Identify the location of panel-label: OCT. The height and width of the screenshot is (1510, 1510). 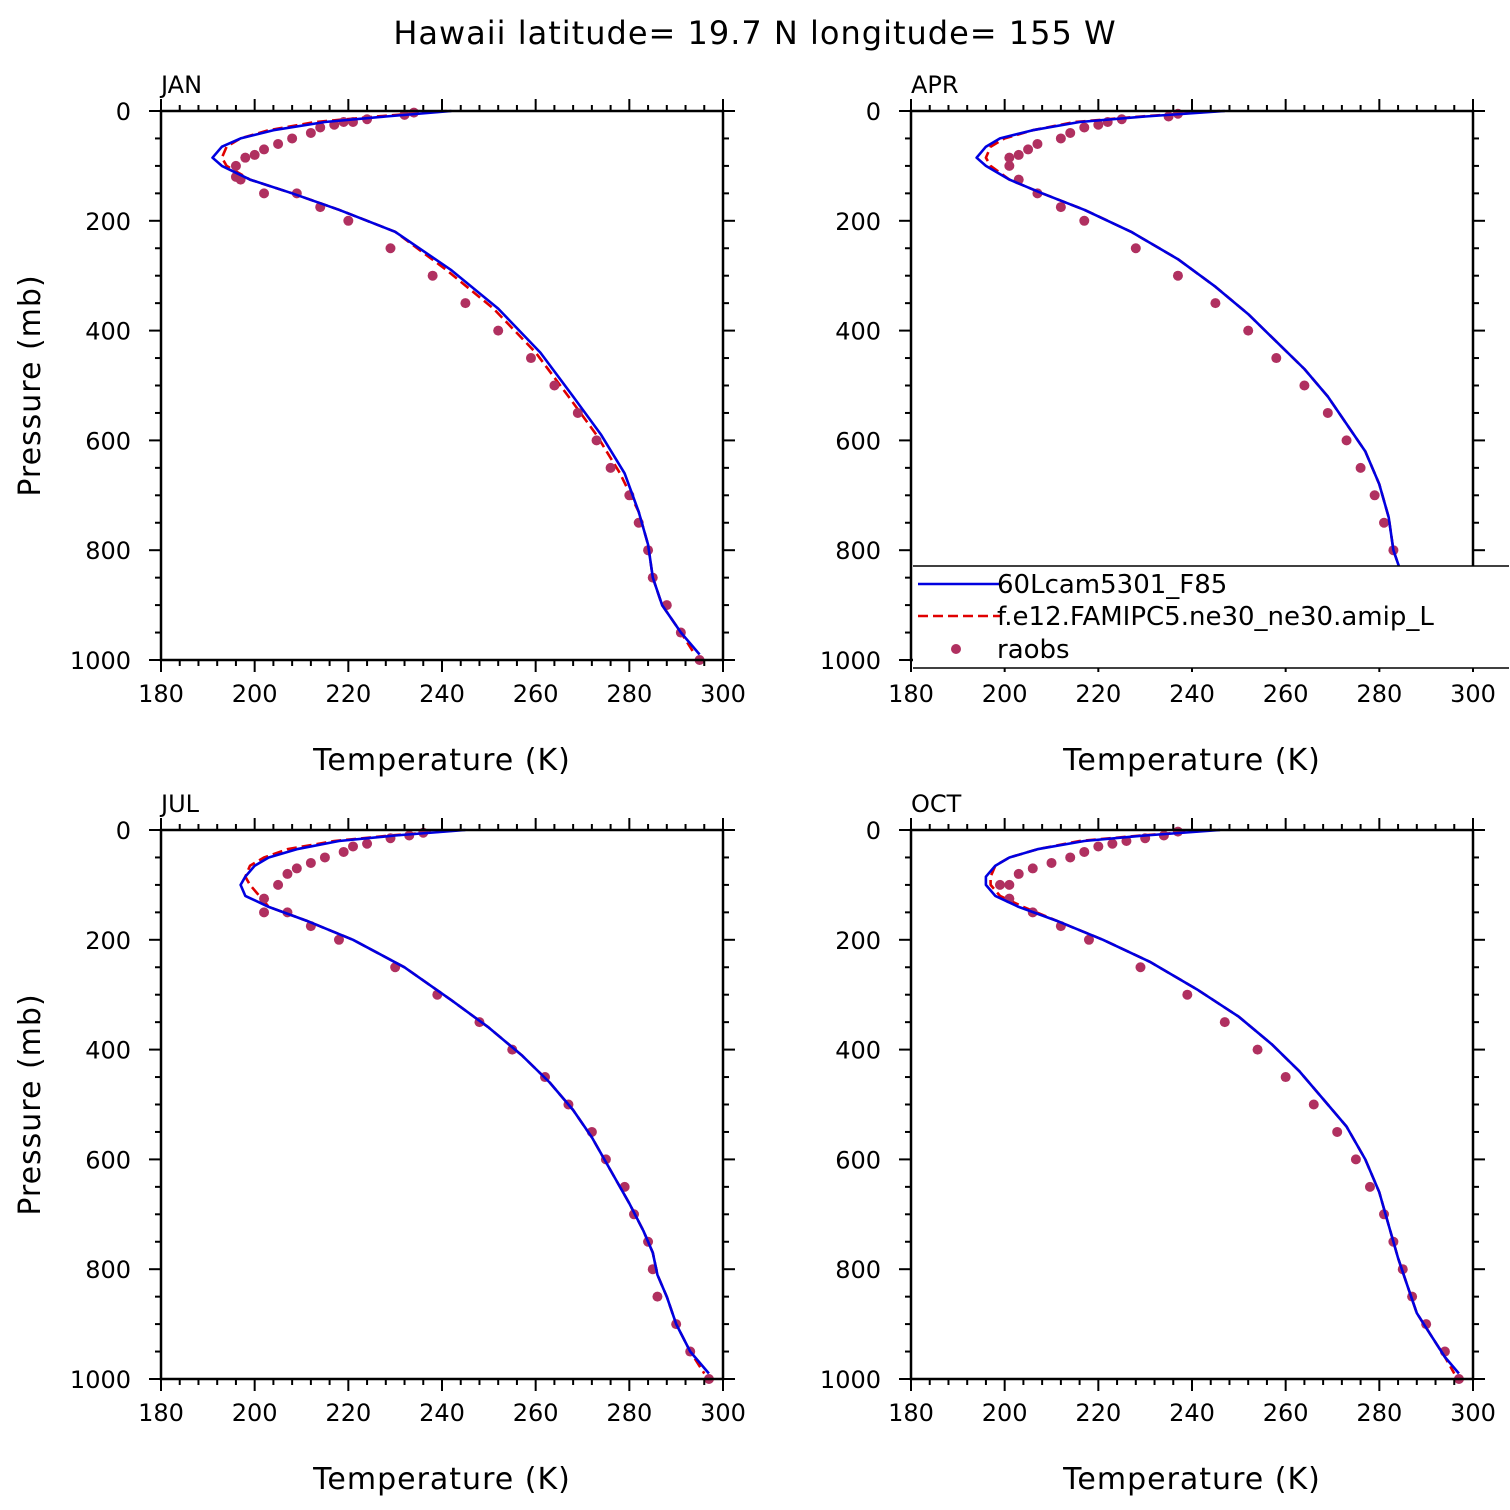
(936, 804).